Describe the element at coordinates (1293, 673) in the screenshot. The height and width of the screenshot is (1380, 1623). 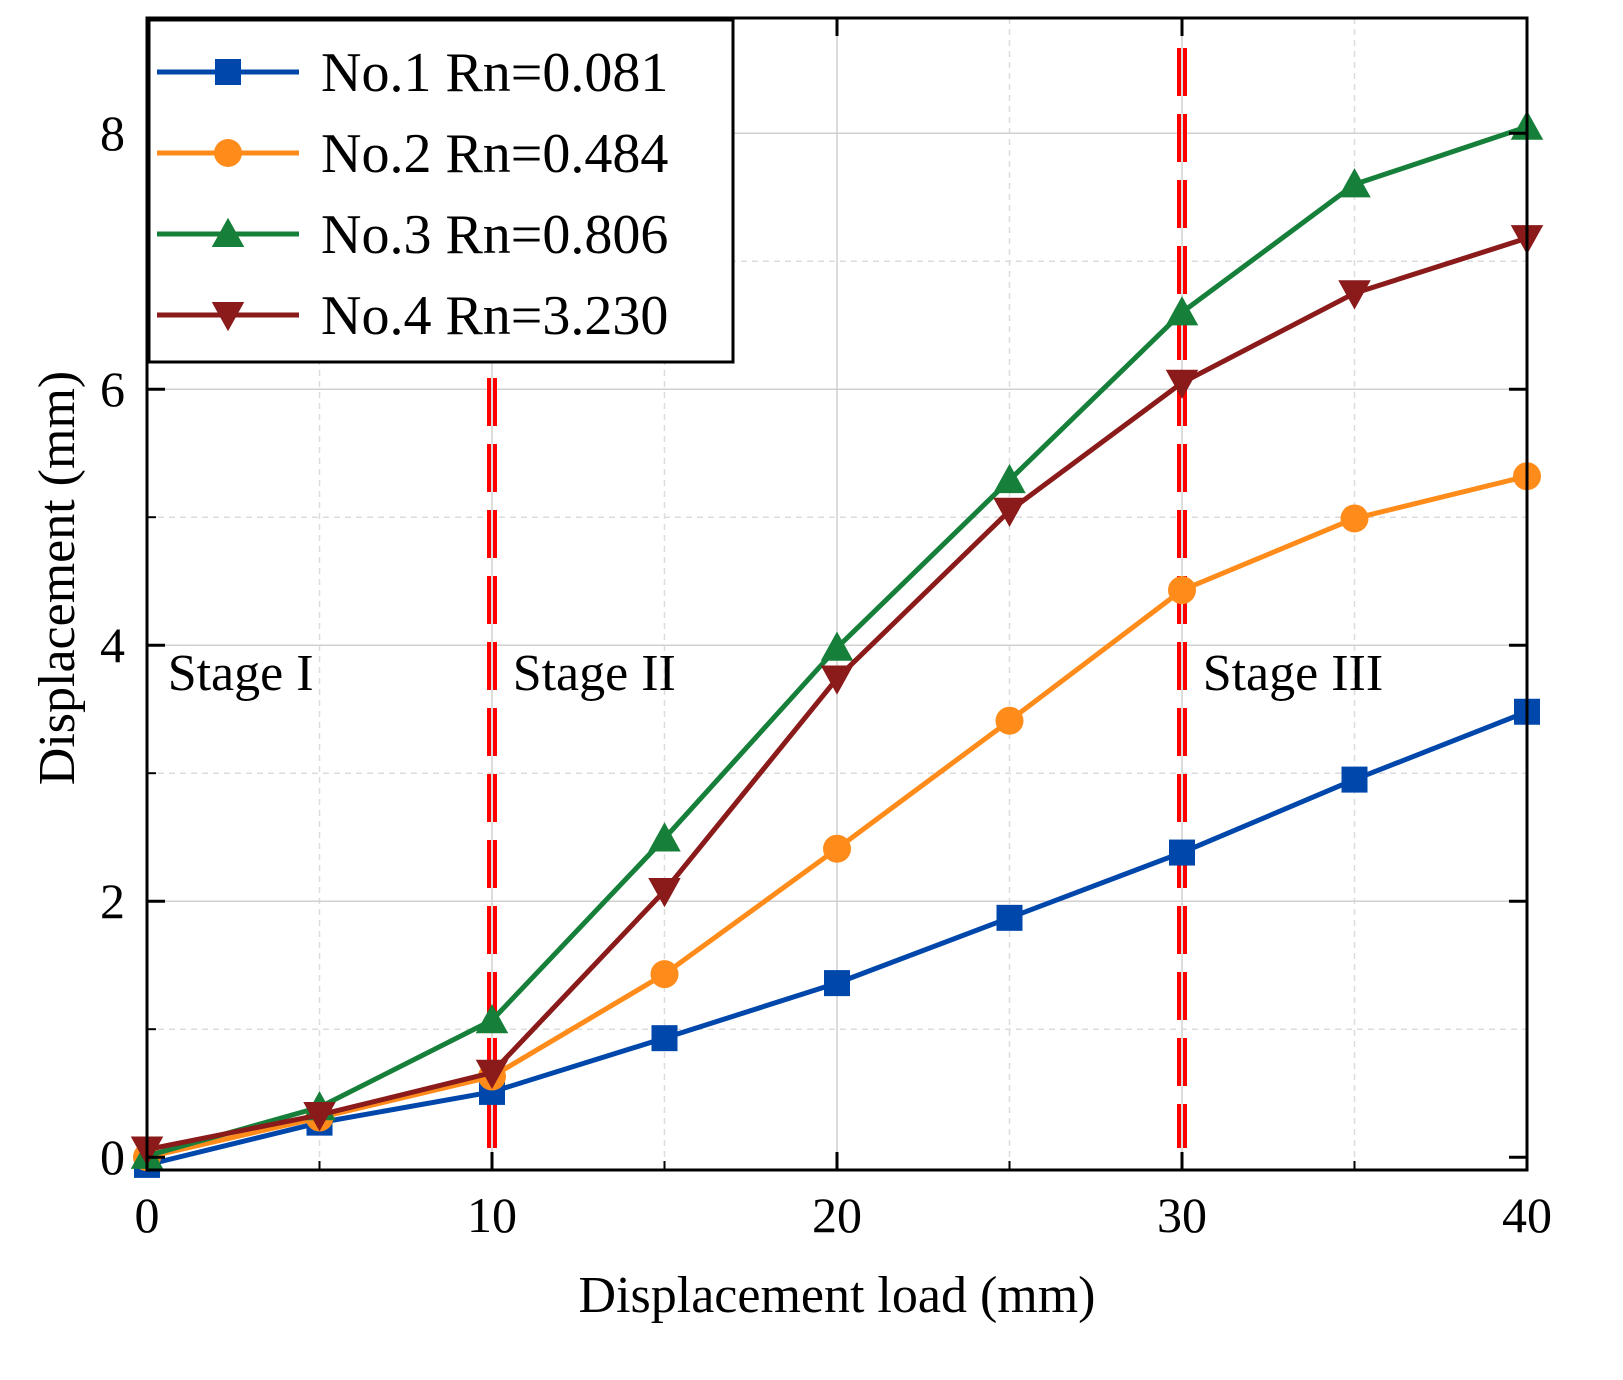
I see `stage-label-3: Stage III` at that location.